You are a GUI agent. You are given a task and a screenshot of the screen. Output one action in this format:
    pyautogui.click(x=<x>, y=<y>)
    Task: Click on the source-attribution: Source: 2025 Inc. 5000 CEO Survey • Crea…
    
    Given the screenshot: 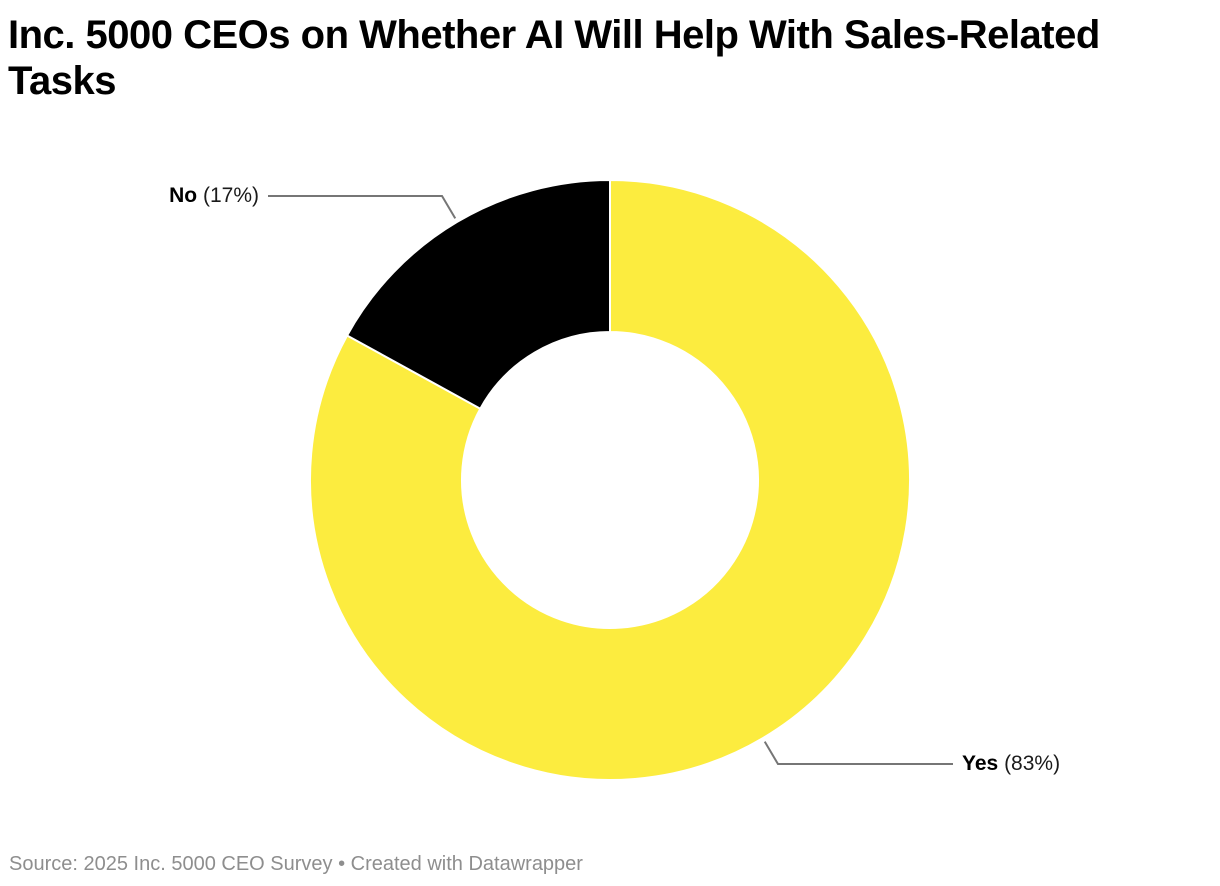 What is the action you would take?
    pyautogui.click(x=296, y=864)
    